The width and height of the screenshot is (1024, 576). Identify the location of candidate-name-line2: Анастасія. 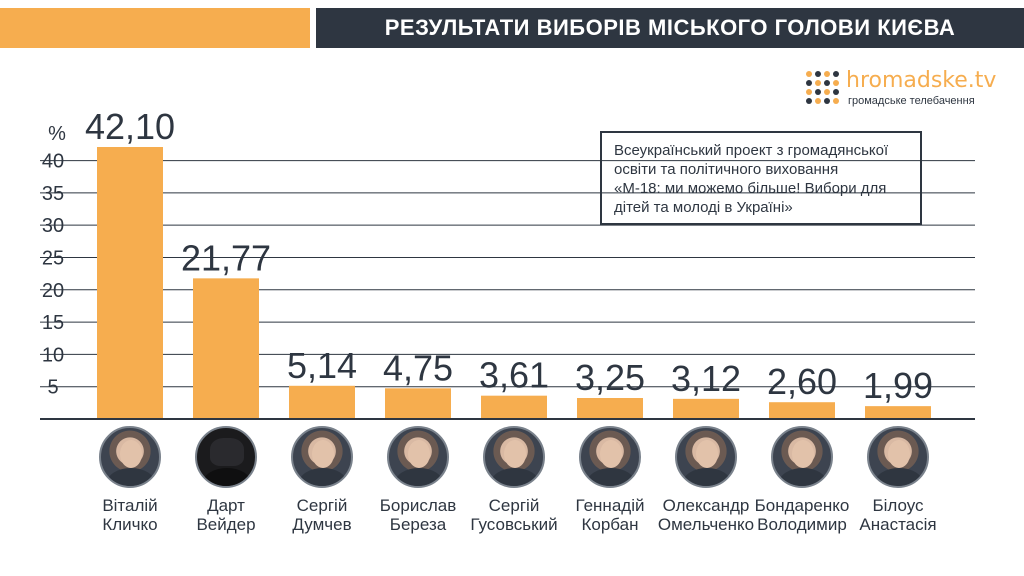
(898, 524).